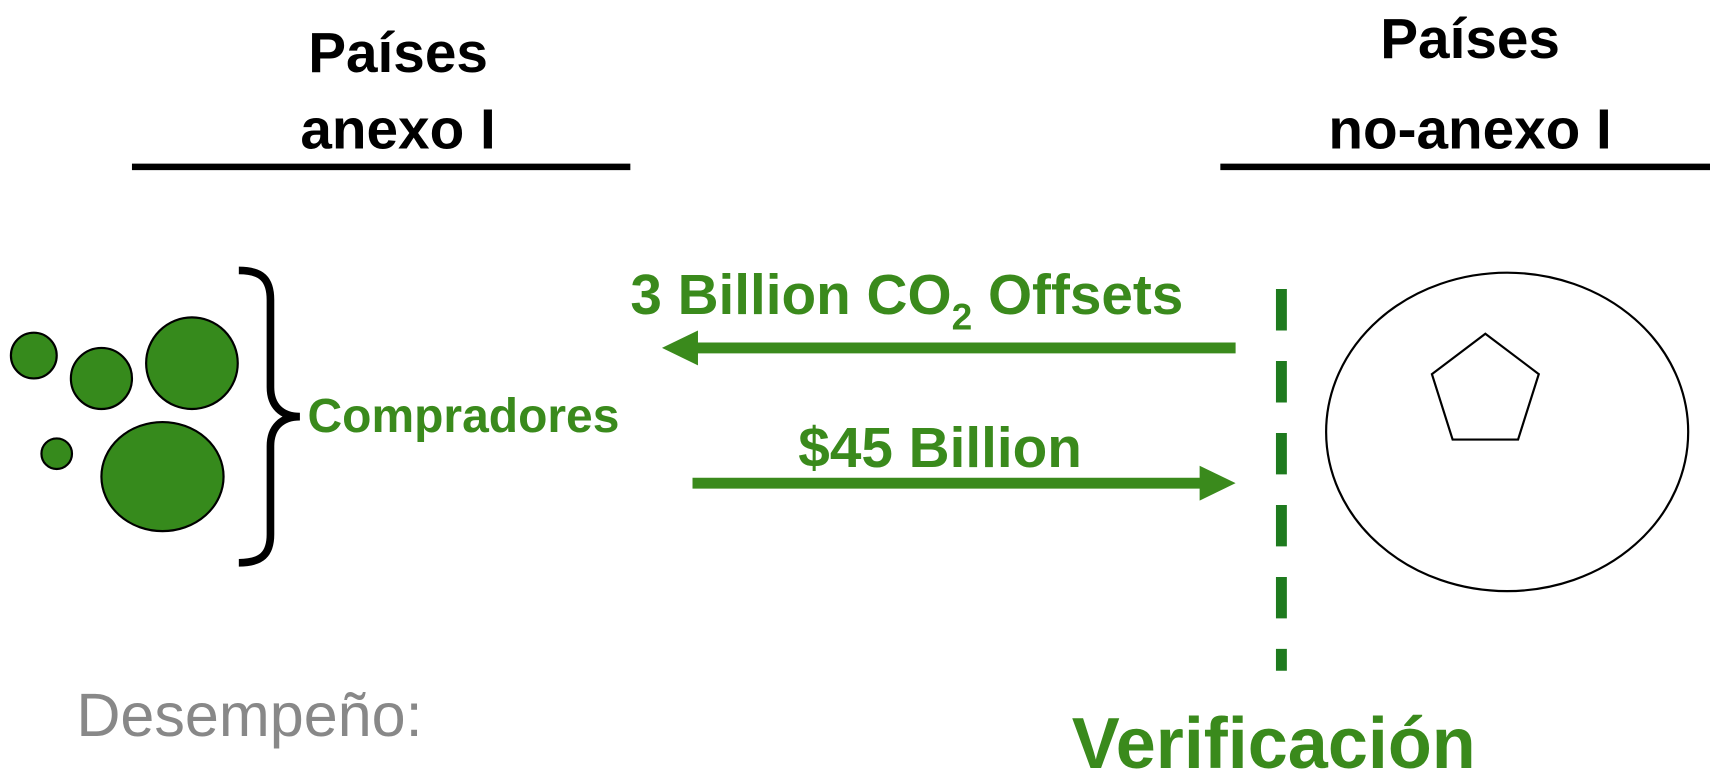 The image size is (1710, 770). I want to click on buyer-circles, so click(124, 424).